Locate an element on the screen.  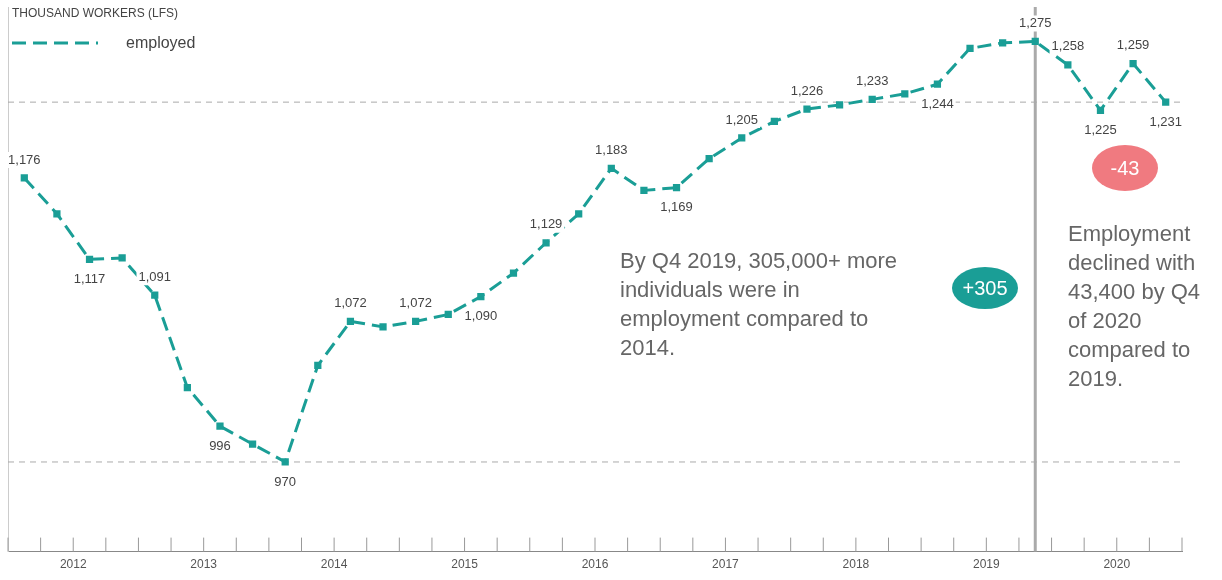
data-label: 1,091 is located at coordinates (155, 276).